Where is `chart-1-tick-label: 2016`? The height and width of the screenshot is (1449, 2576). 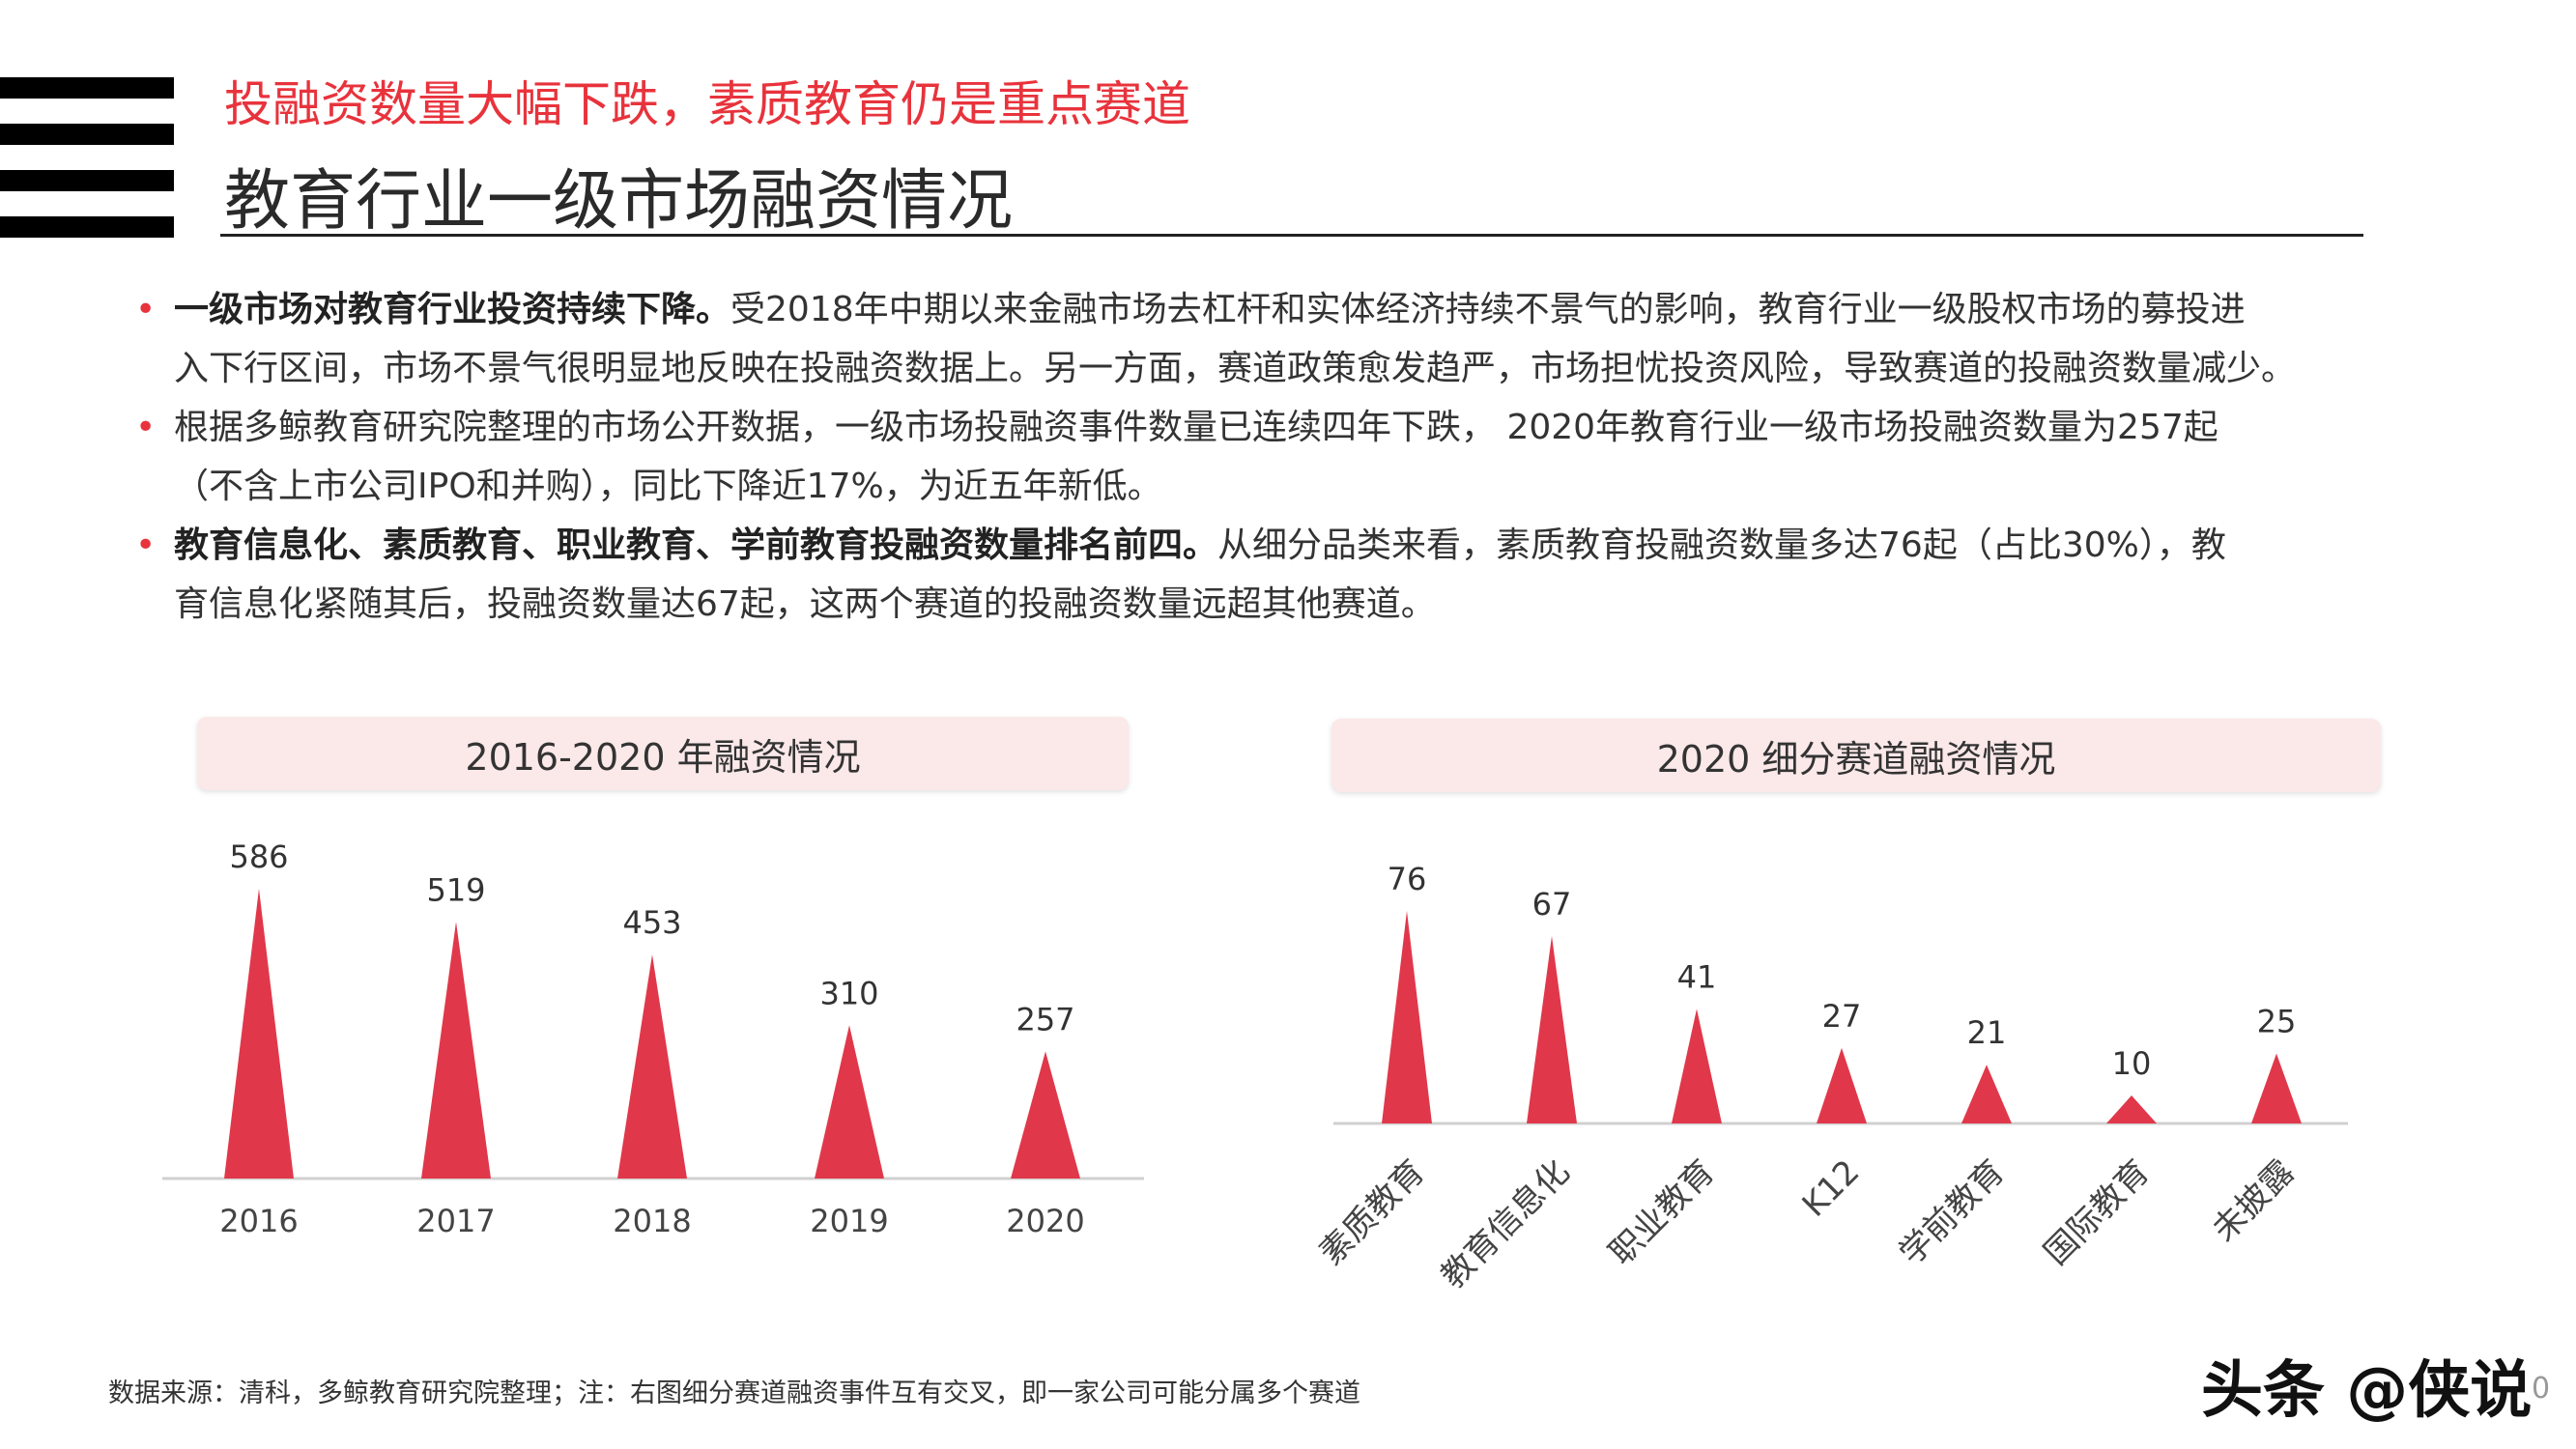 chart-1-tick-label: 2016 is located at coordinates (259, 1221).